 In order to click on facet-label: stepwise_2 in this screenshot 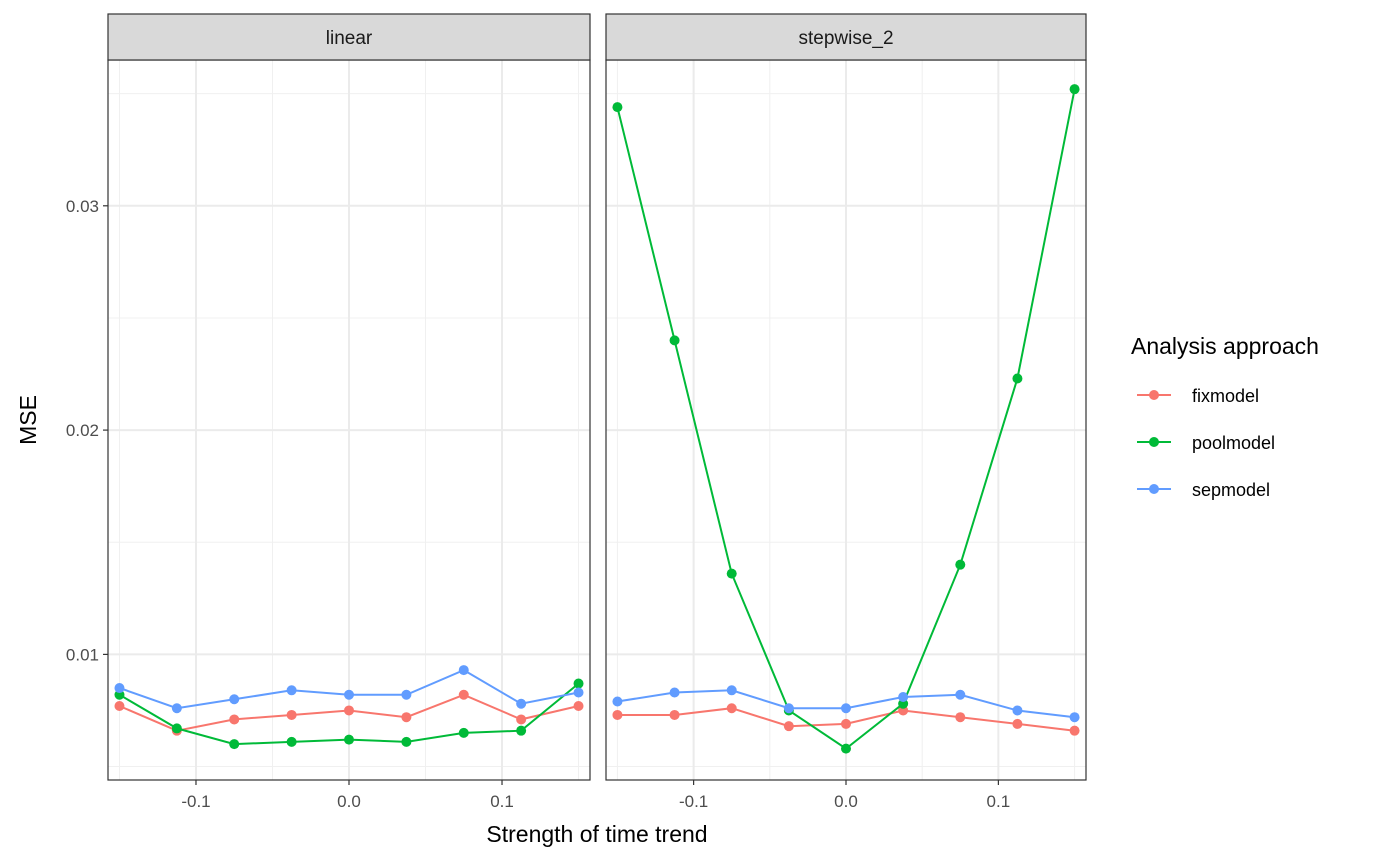, I will do `click(845, 38)`.